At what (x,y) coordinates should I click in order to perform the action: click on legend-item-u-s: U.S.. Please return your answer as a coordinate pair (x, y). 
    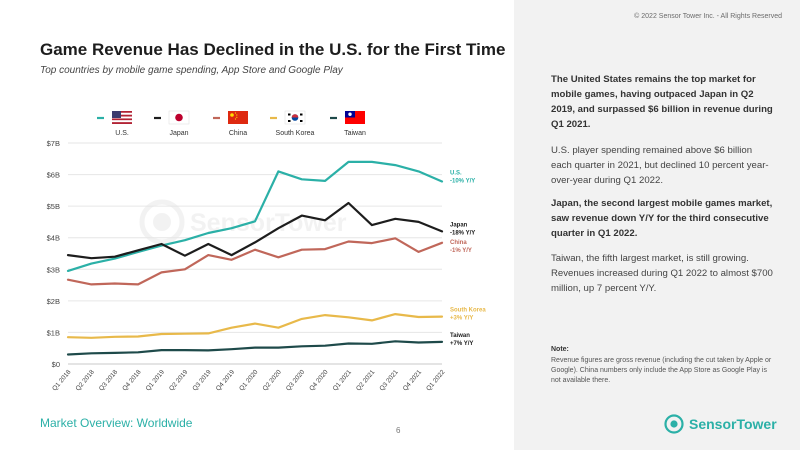
    Looking at the image, I should click on (114, 124).